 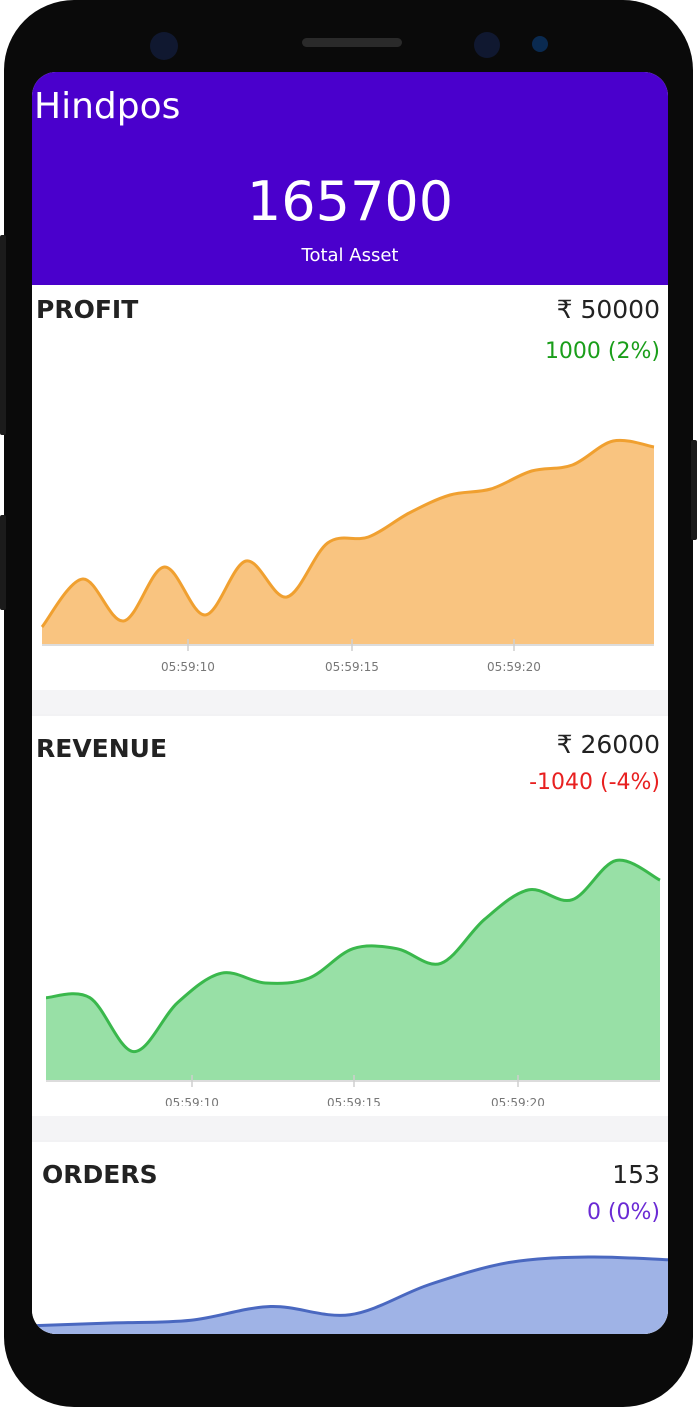 What do you see at coordinates (487, 45) in the screenshot?
I see `sensor-icon` at bounding box center [487, 45].